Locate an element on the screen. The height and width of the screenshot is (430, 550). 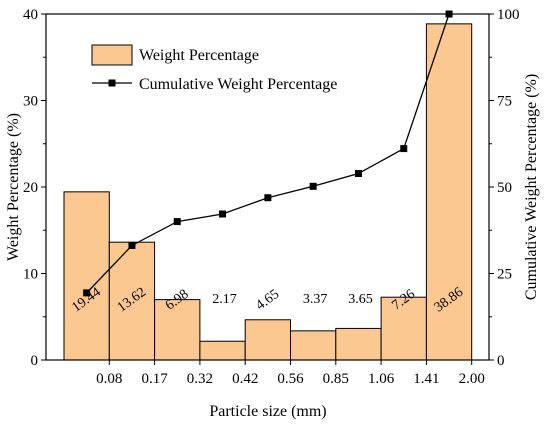
legend-line-label: Cumulative Weight Percentage is located at coordinates (238, 84).